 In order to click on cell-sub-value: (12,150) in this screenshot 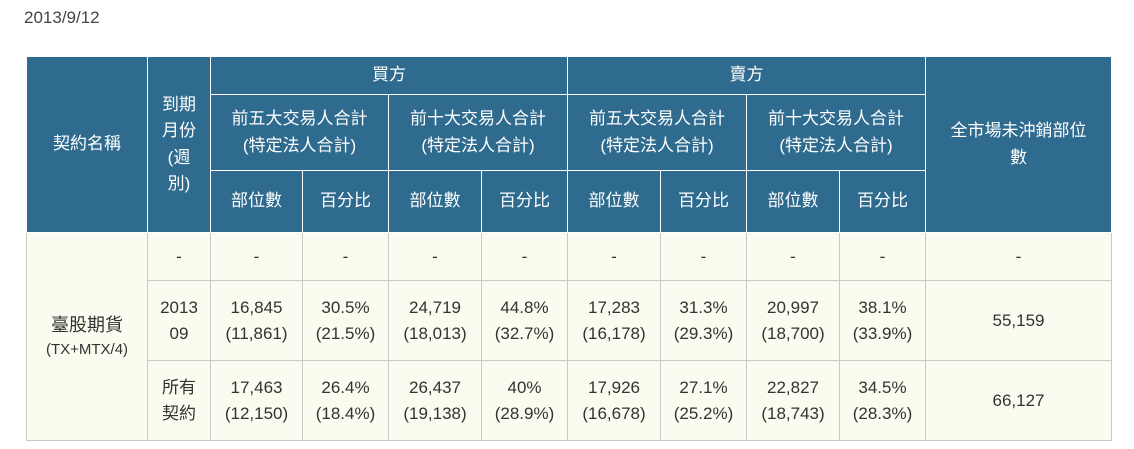, I will do `click(256, 413)`.